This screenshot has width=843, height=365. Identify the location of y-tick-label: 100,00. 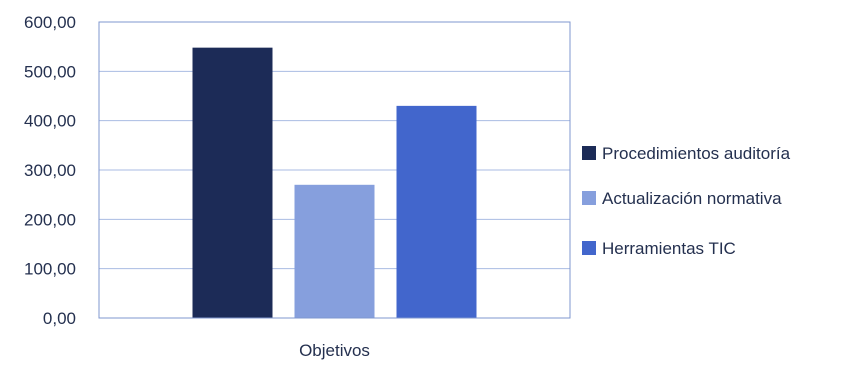
(50, 269).